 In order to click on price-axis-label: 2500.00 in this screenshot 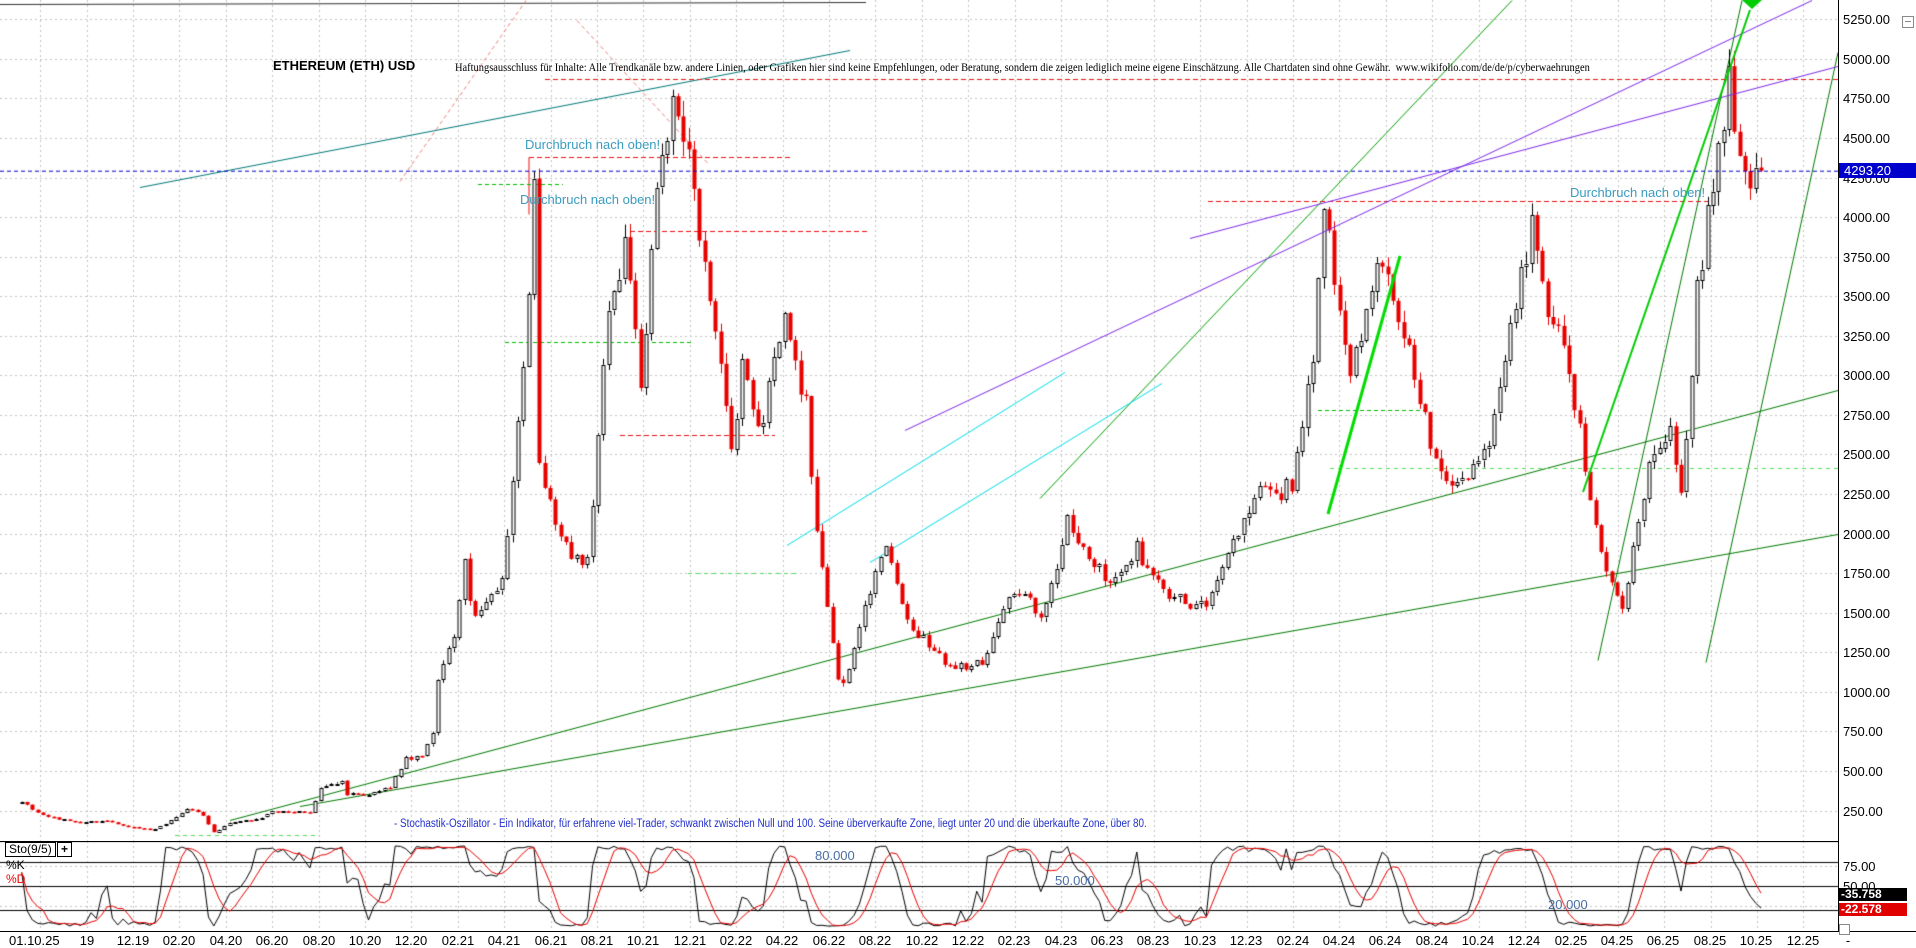, I will do `click(1866, 454)`.